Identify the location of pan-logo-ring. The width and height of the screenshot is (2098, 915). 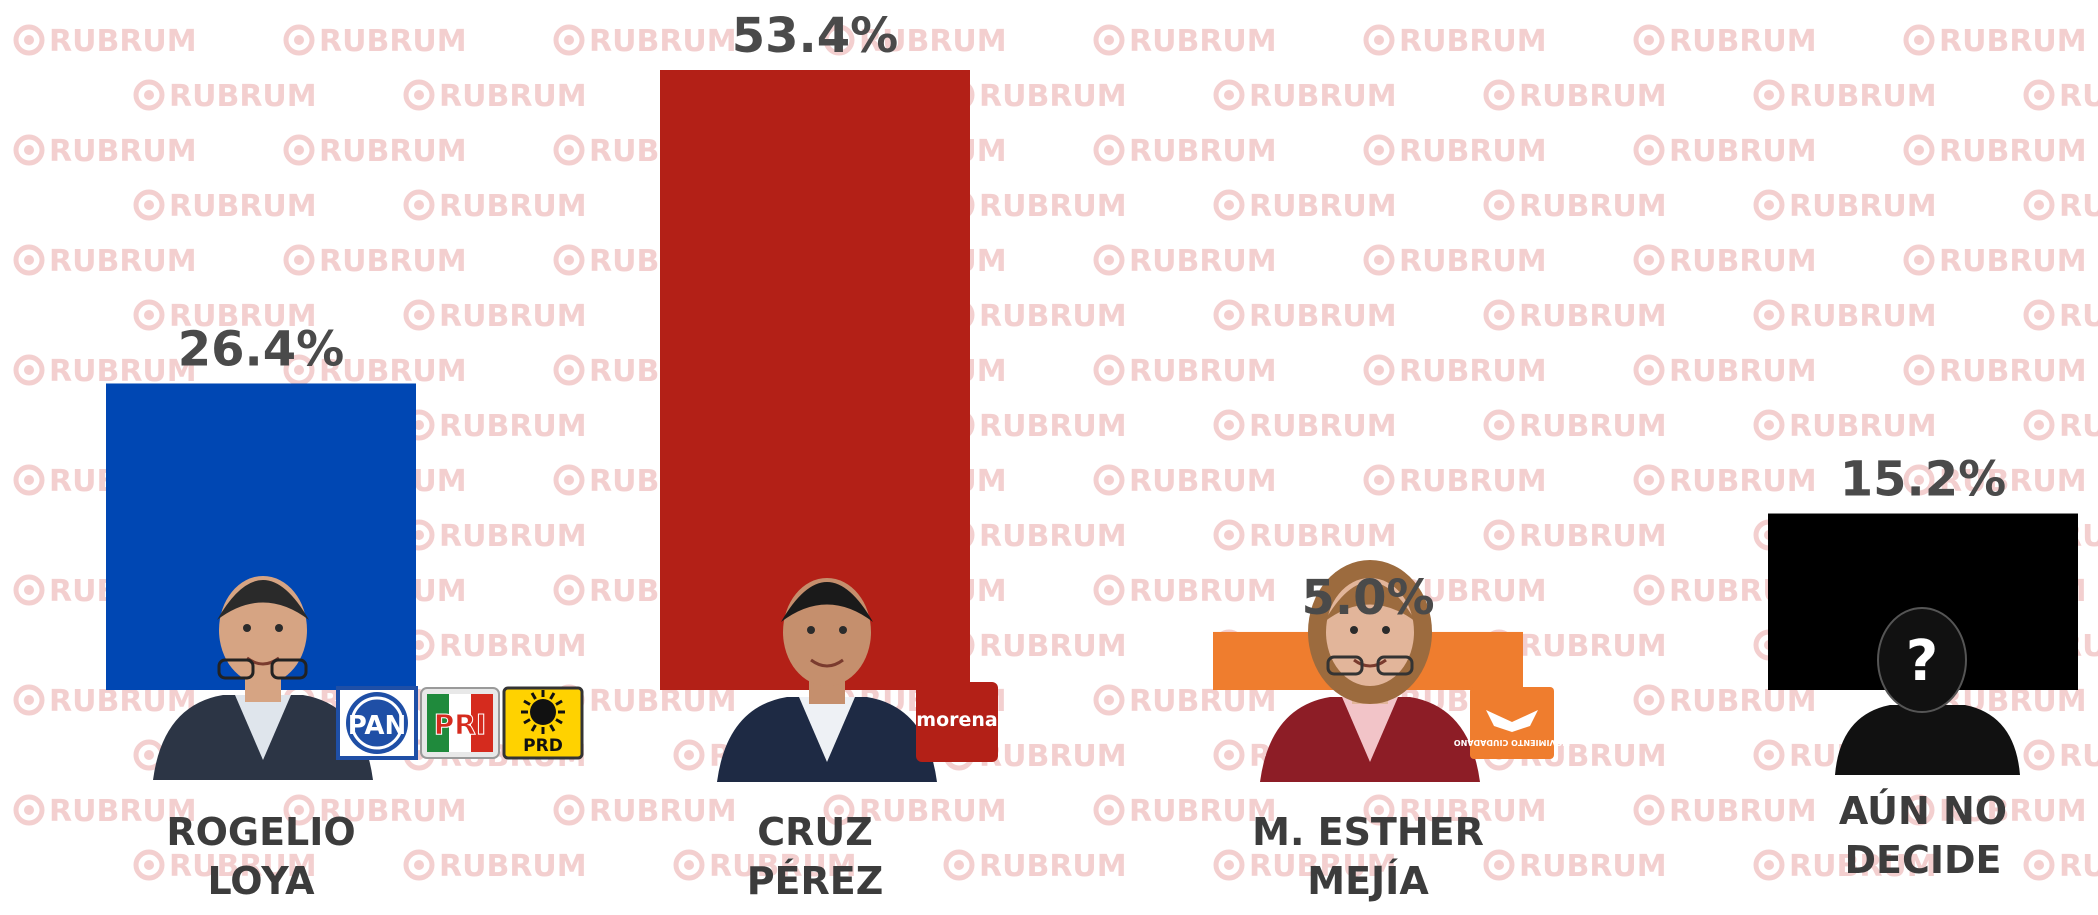
(377, 723).